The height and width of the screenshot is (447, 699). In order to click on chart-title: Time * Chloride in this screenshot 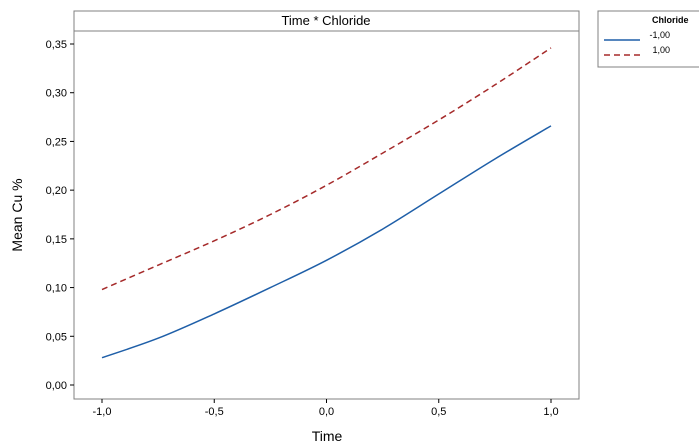, I will do `click(325, 20)`.